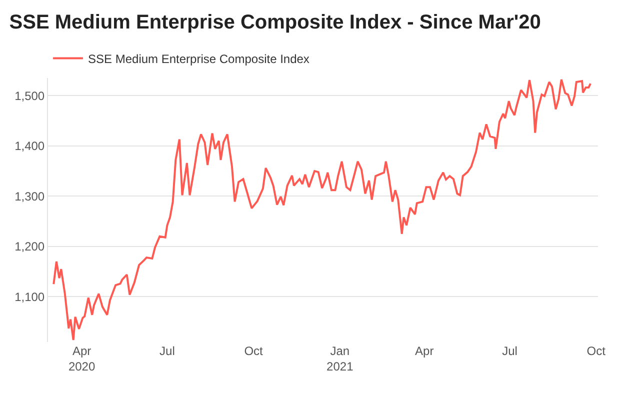 This screenshot has width=620, height=420. Describe the element at coordinates (340, 359) in the screenshot. I see `x-tick-label: Jan 2021` at that location.